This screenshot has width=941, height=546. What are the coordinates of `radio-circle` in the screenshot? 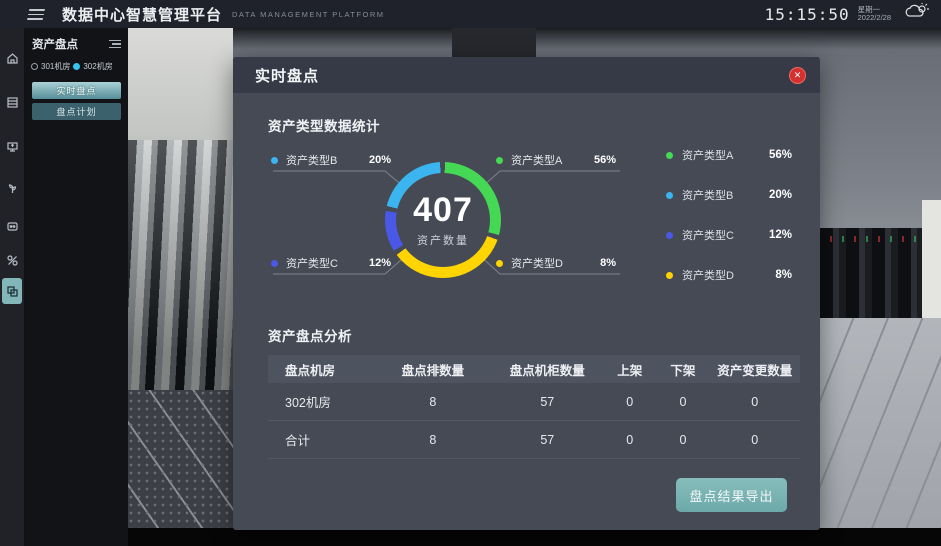 It's located at (34, 66).